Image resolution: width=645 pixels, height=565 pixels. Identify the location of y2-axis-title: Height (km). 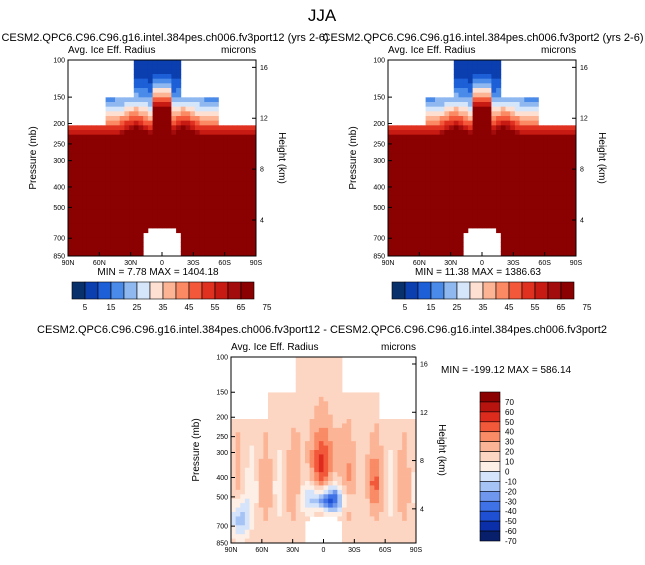
(601, 158).